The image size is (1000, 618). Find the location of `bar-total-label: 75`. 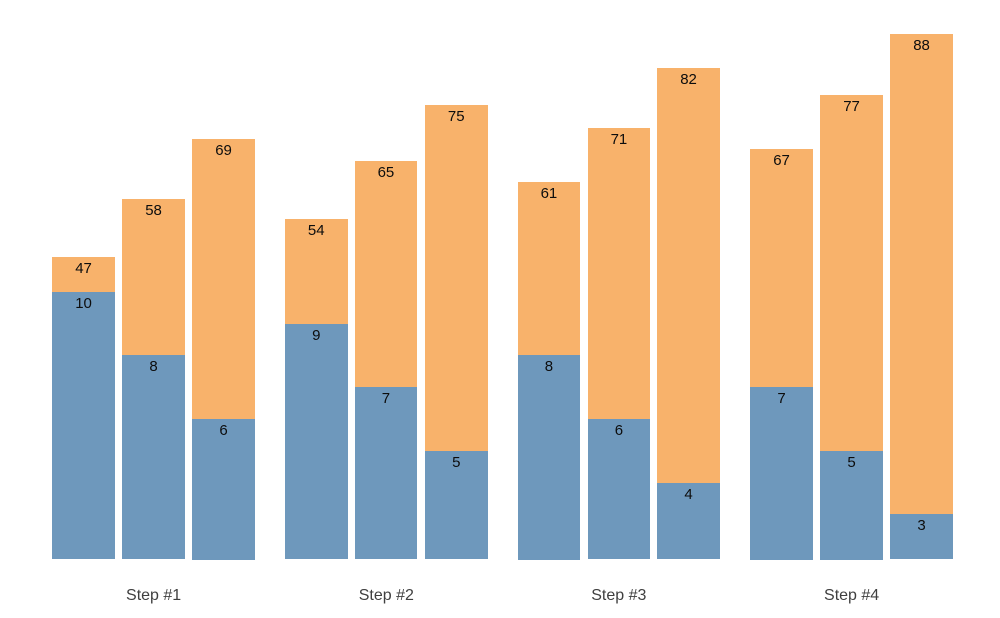

bar-total-label: 75 is located at coordinates (456, 117).